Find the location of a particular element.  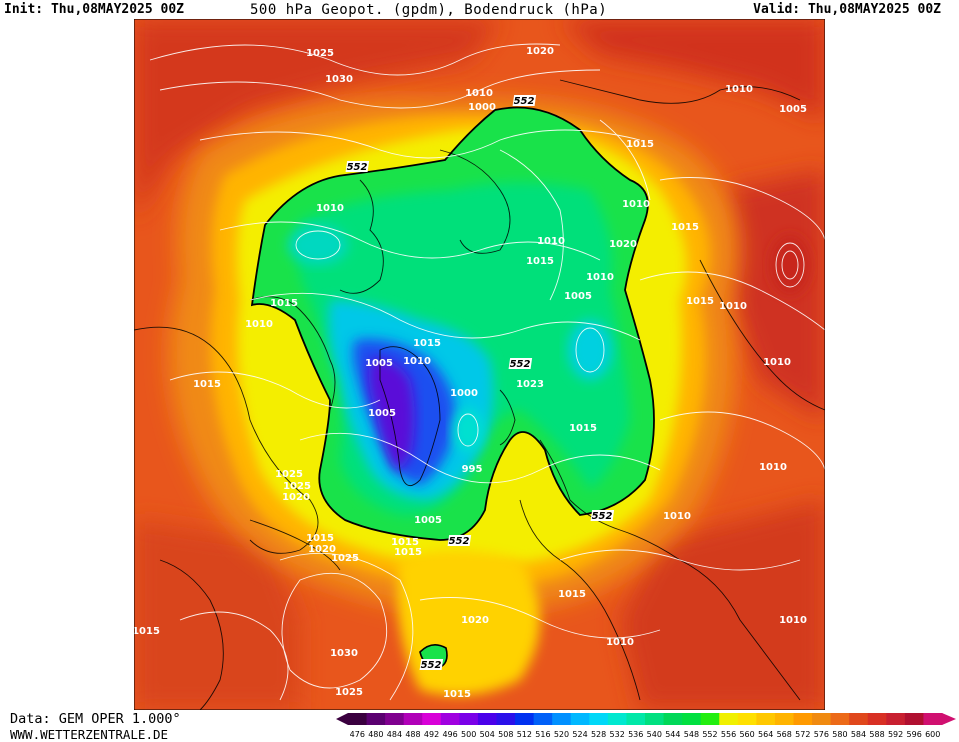

colorbar-tick-label: 556 is located at coordinates (728, 734).